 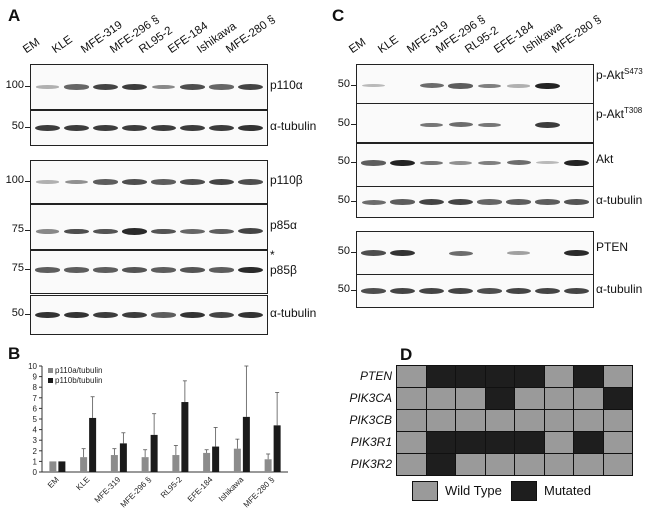 What do you see at coordinates (406, 354) in the screenshot?
I see `panel-letter-d: D` at bounding box center [406, 354].